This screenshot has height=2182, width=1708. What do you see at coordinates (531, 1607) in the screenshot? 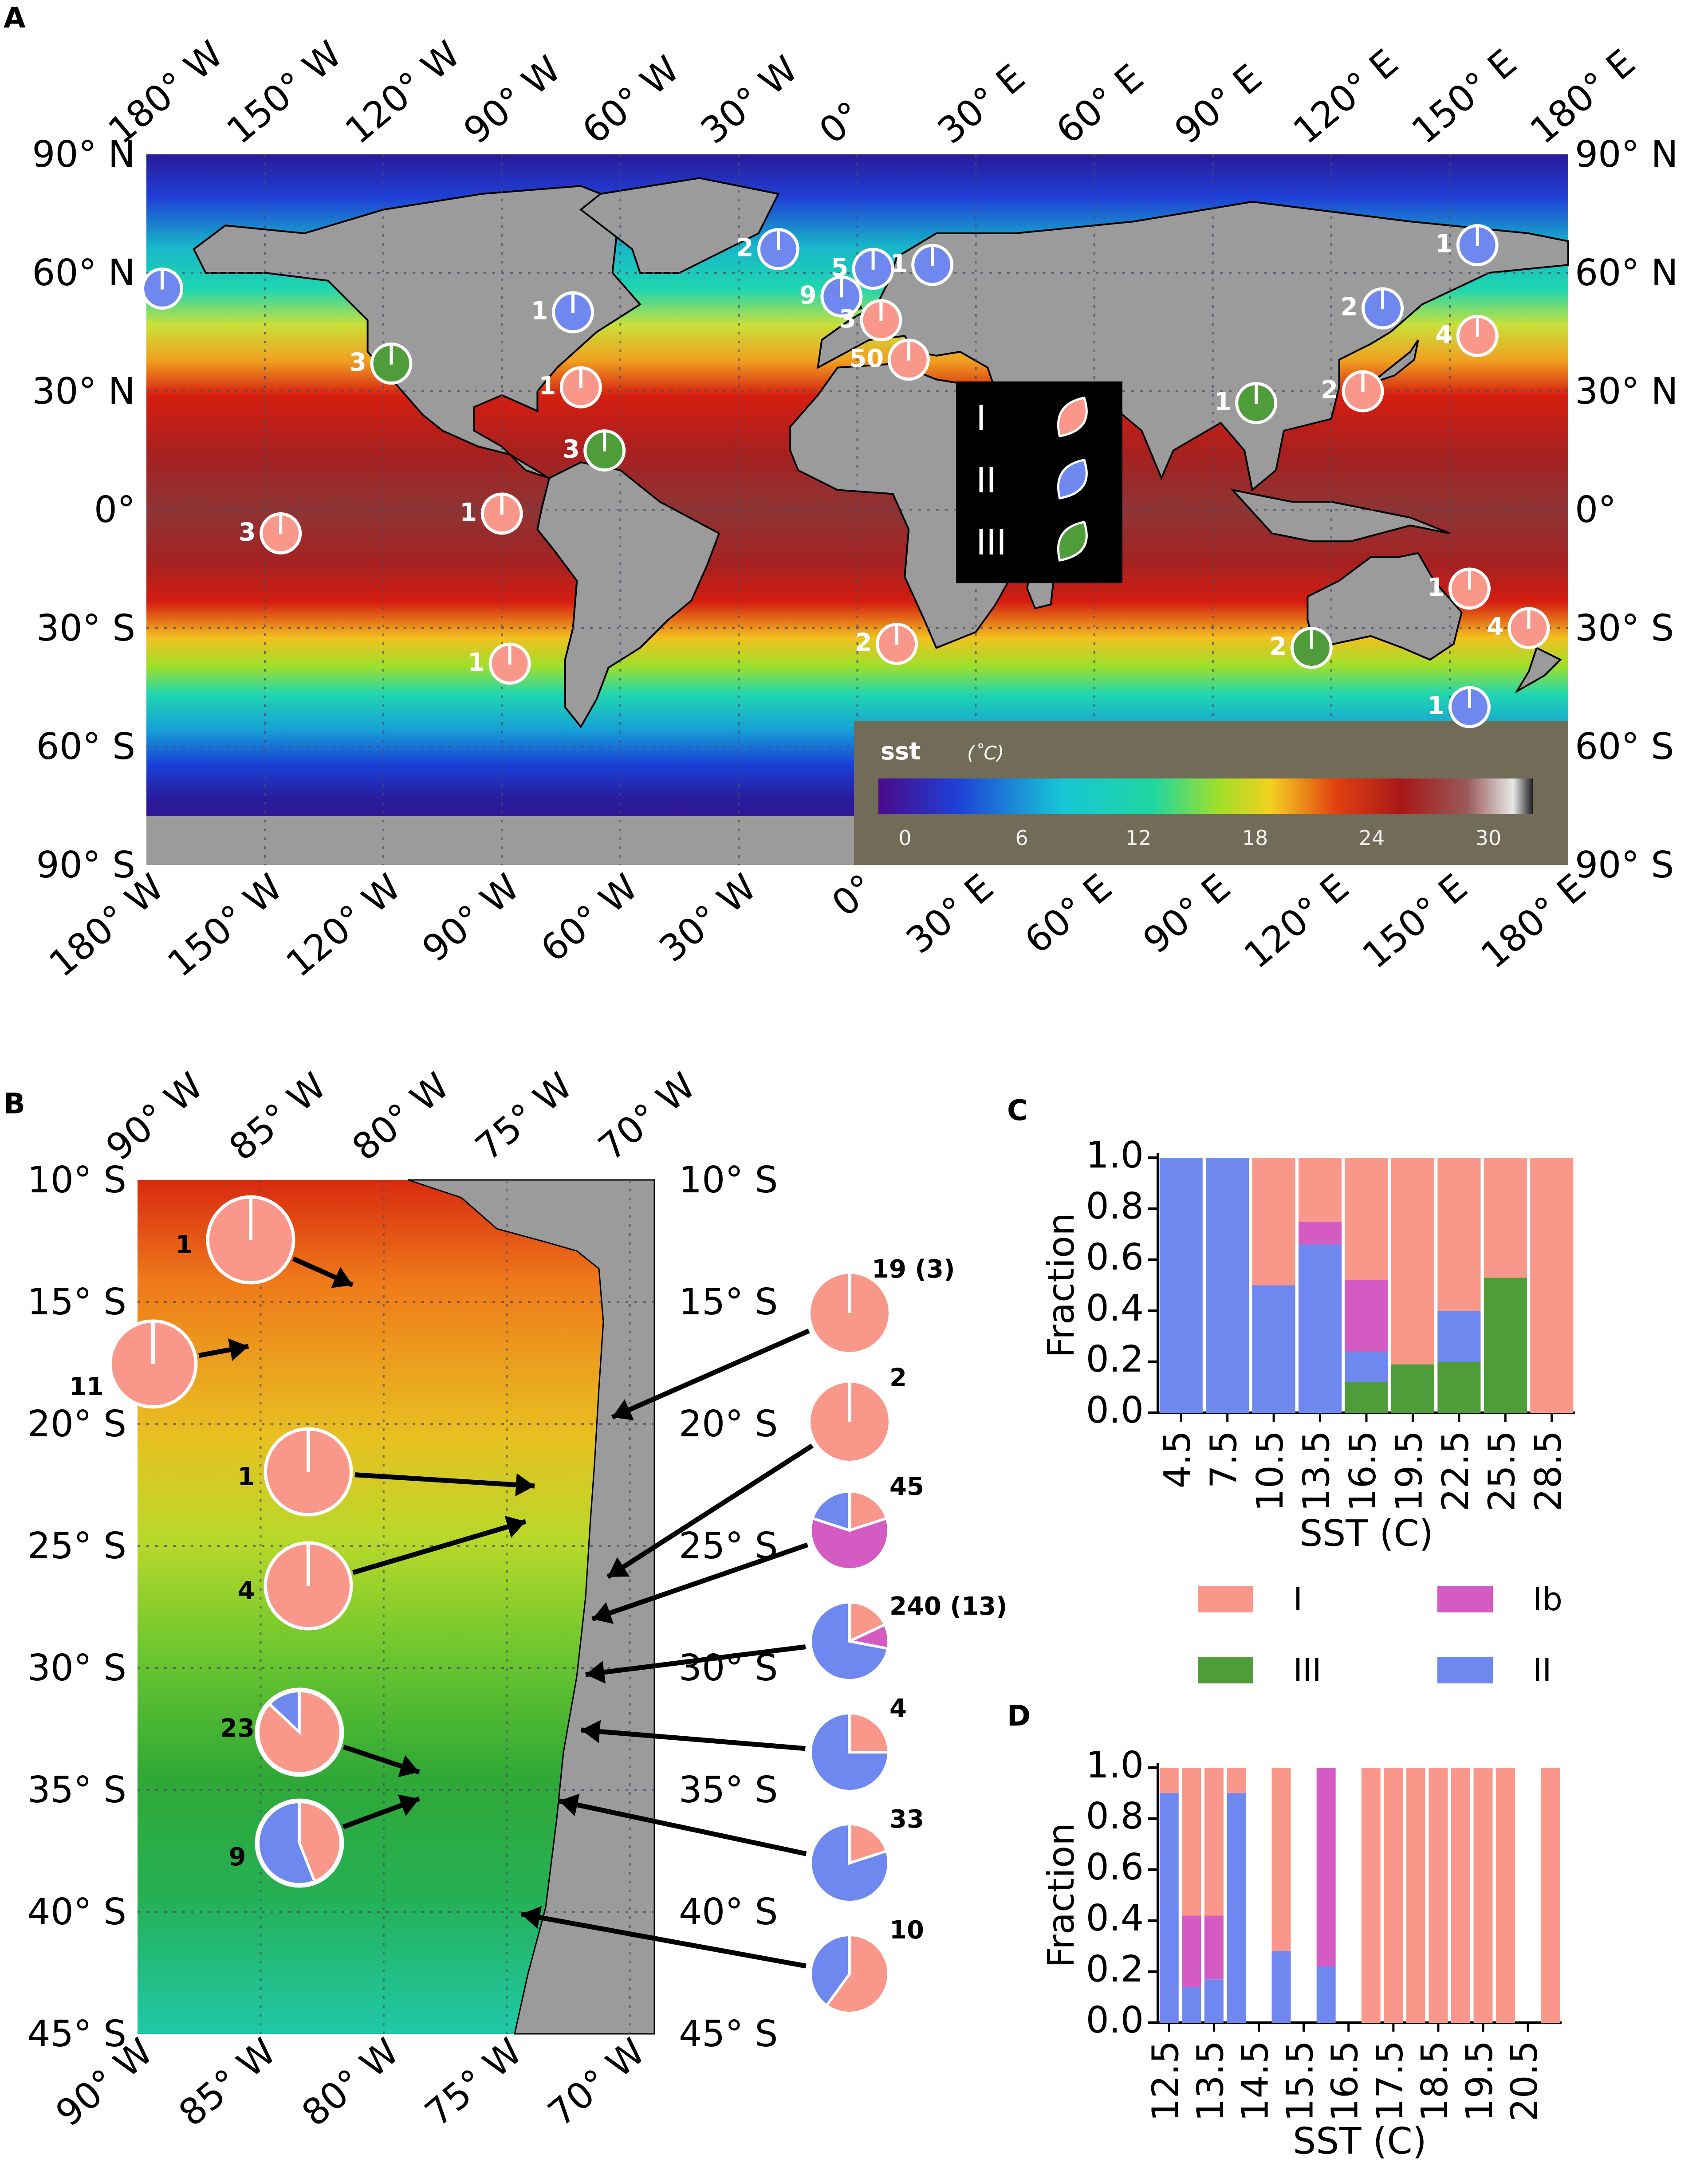
I see `south-america-coast` at bounding box center [531, 1607].